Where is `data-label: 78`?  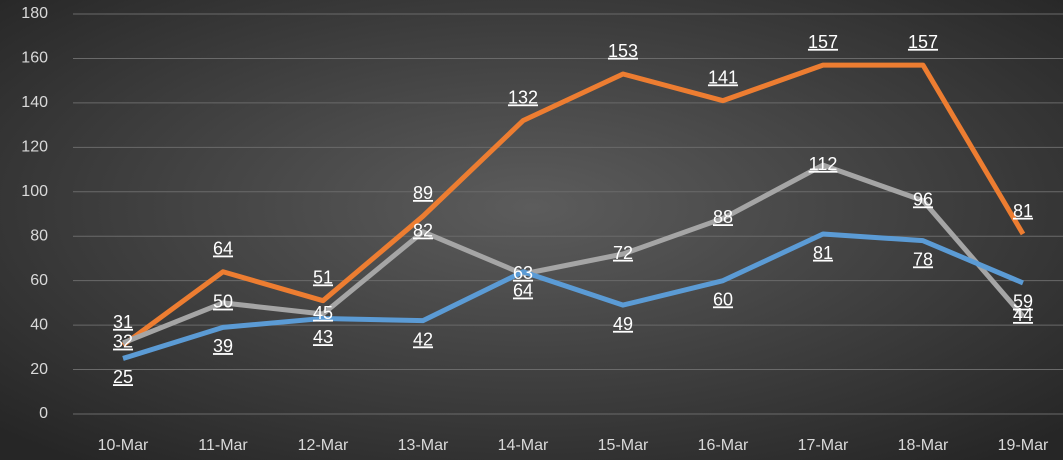 data-label: 78 is located at coordinates (923, 259).